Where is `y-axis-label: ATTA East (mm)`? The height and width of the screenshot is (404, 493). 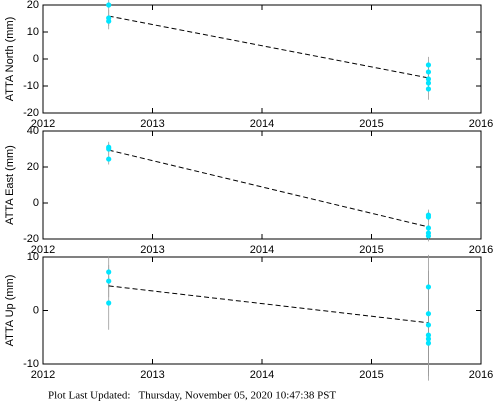 y-axis-label: ATTA East (mm) is located at coordinates (10, 185).